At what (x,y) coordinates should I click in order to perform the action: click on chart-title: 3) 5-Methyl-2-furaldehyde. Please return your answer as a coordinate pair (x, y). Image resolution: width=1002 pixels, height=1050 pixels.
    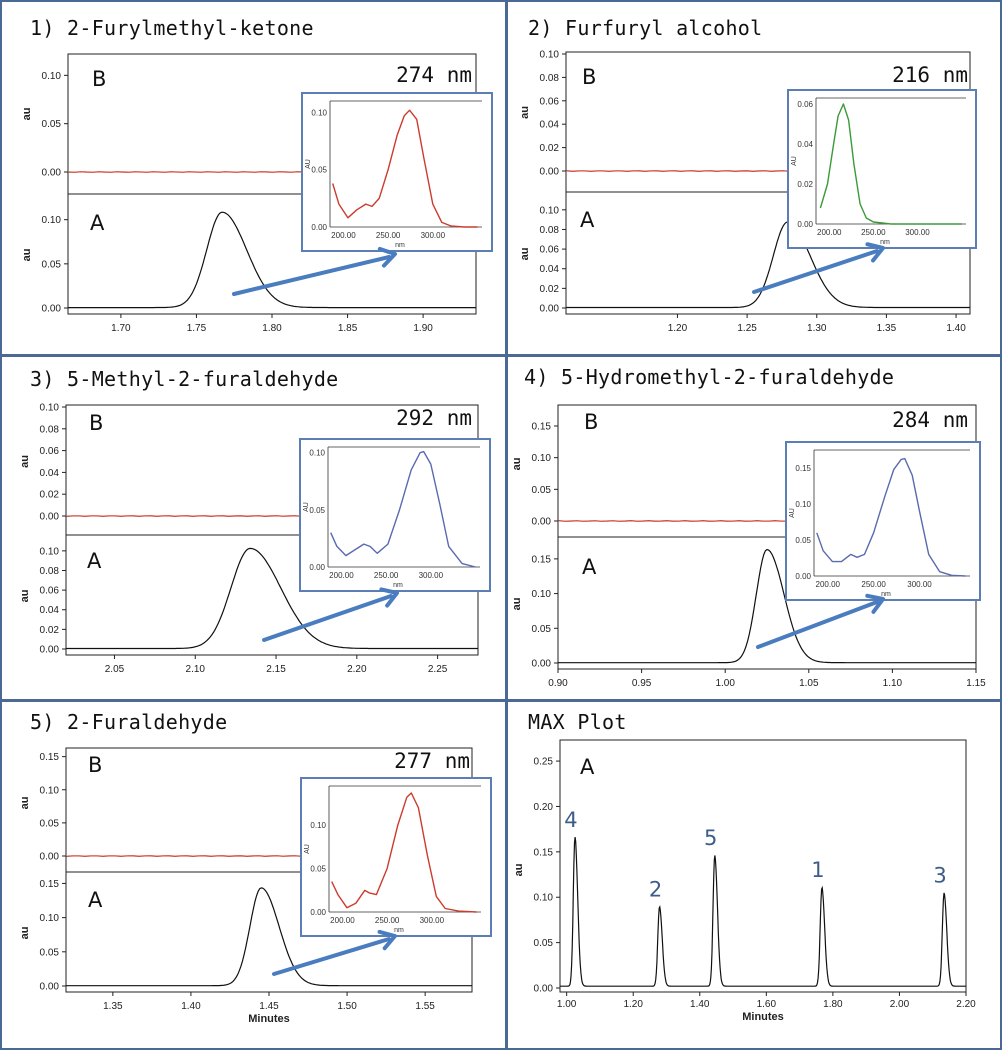
    Looking at the image, I should click on (184, 379).